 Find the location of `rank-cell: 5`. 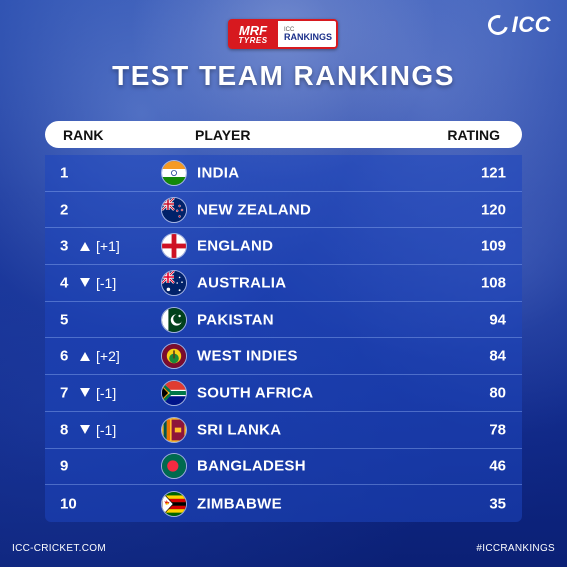

rank-cell: 5 is located at coordinates (64, 320).